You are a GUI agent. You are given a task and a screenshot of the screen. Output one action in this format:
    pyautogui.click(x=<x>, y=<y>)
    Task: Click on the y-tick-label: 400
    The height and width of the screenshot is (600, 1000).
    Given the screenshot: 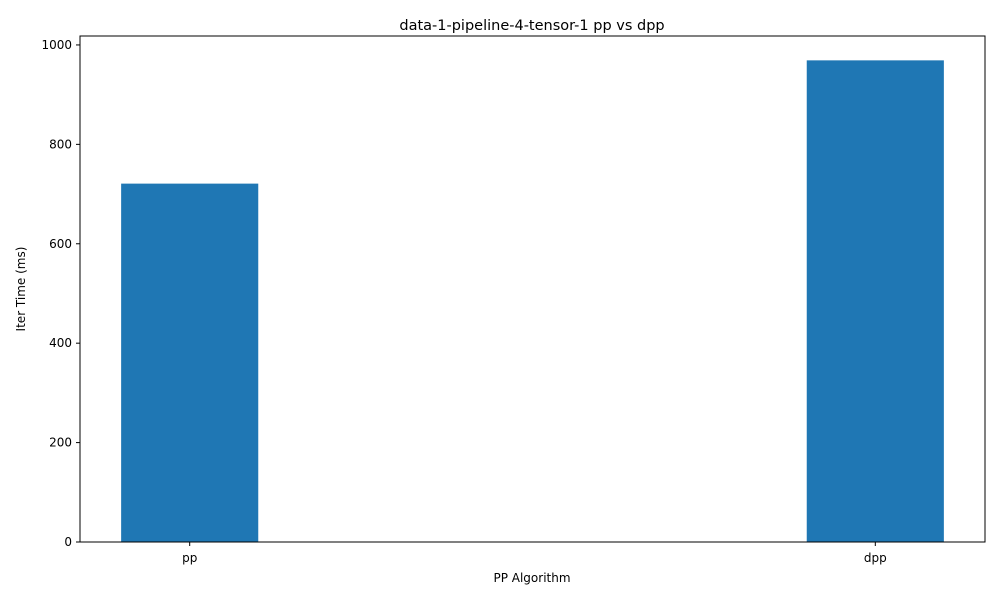 What is the action you would take?
    pyautogui.click(x=60, y=343)
    